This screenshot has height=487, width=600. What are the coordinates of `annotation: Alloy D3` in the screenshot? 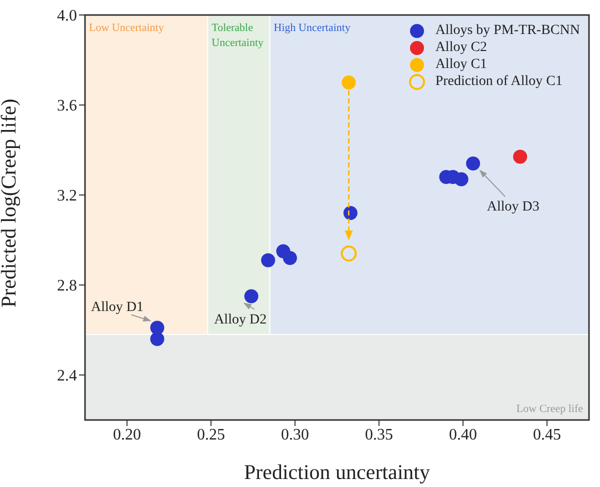 It's located at (513, 207).